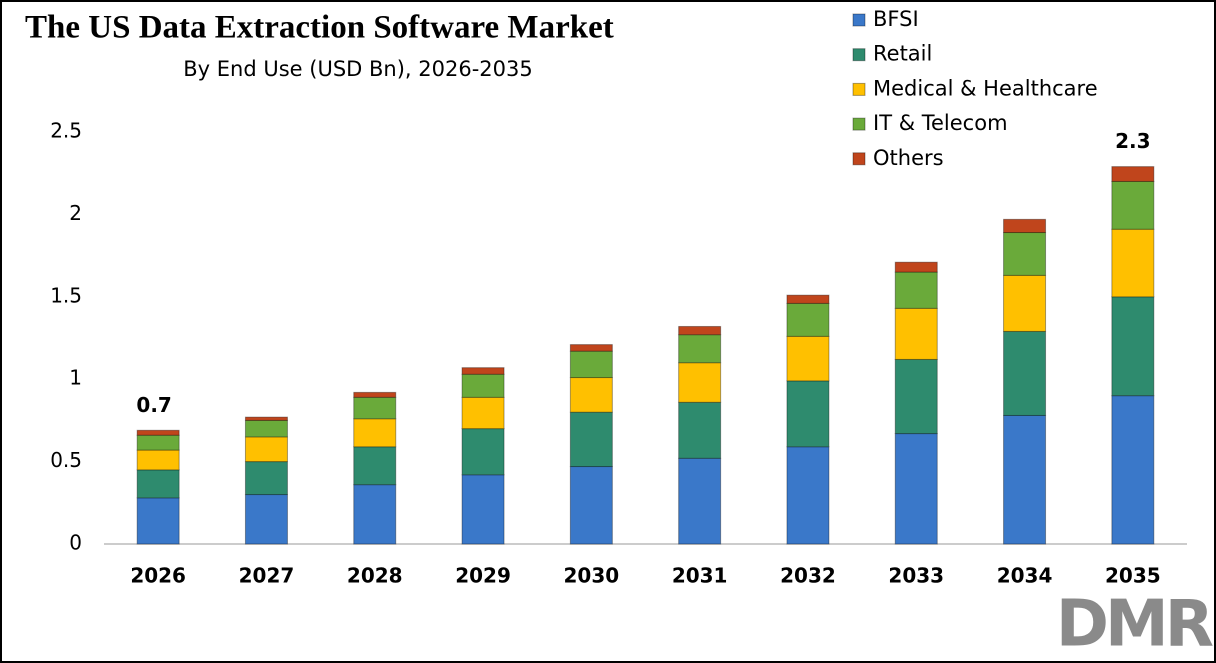  What do you see at coordinates (75, 378) in the screenshot?
I see `y-tick-label: 1` at bounding box center [75, 378].